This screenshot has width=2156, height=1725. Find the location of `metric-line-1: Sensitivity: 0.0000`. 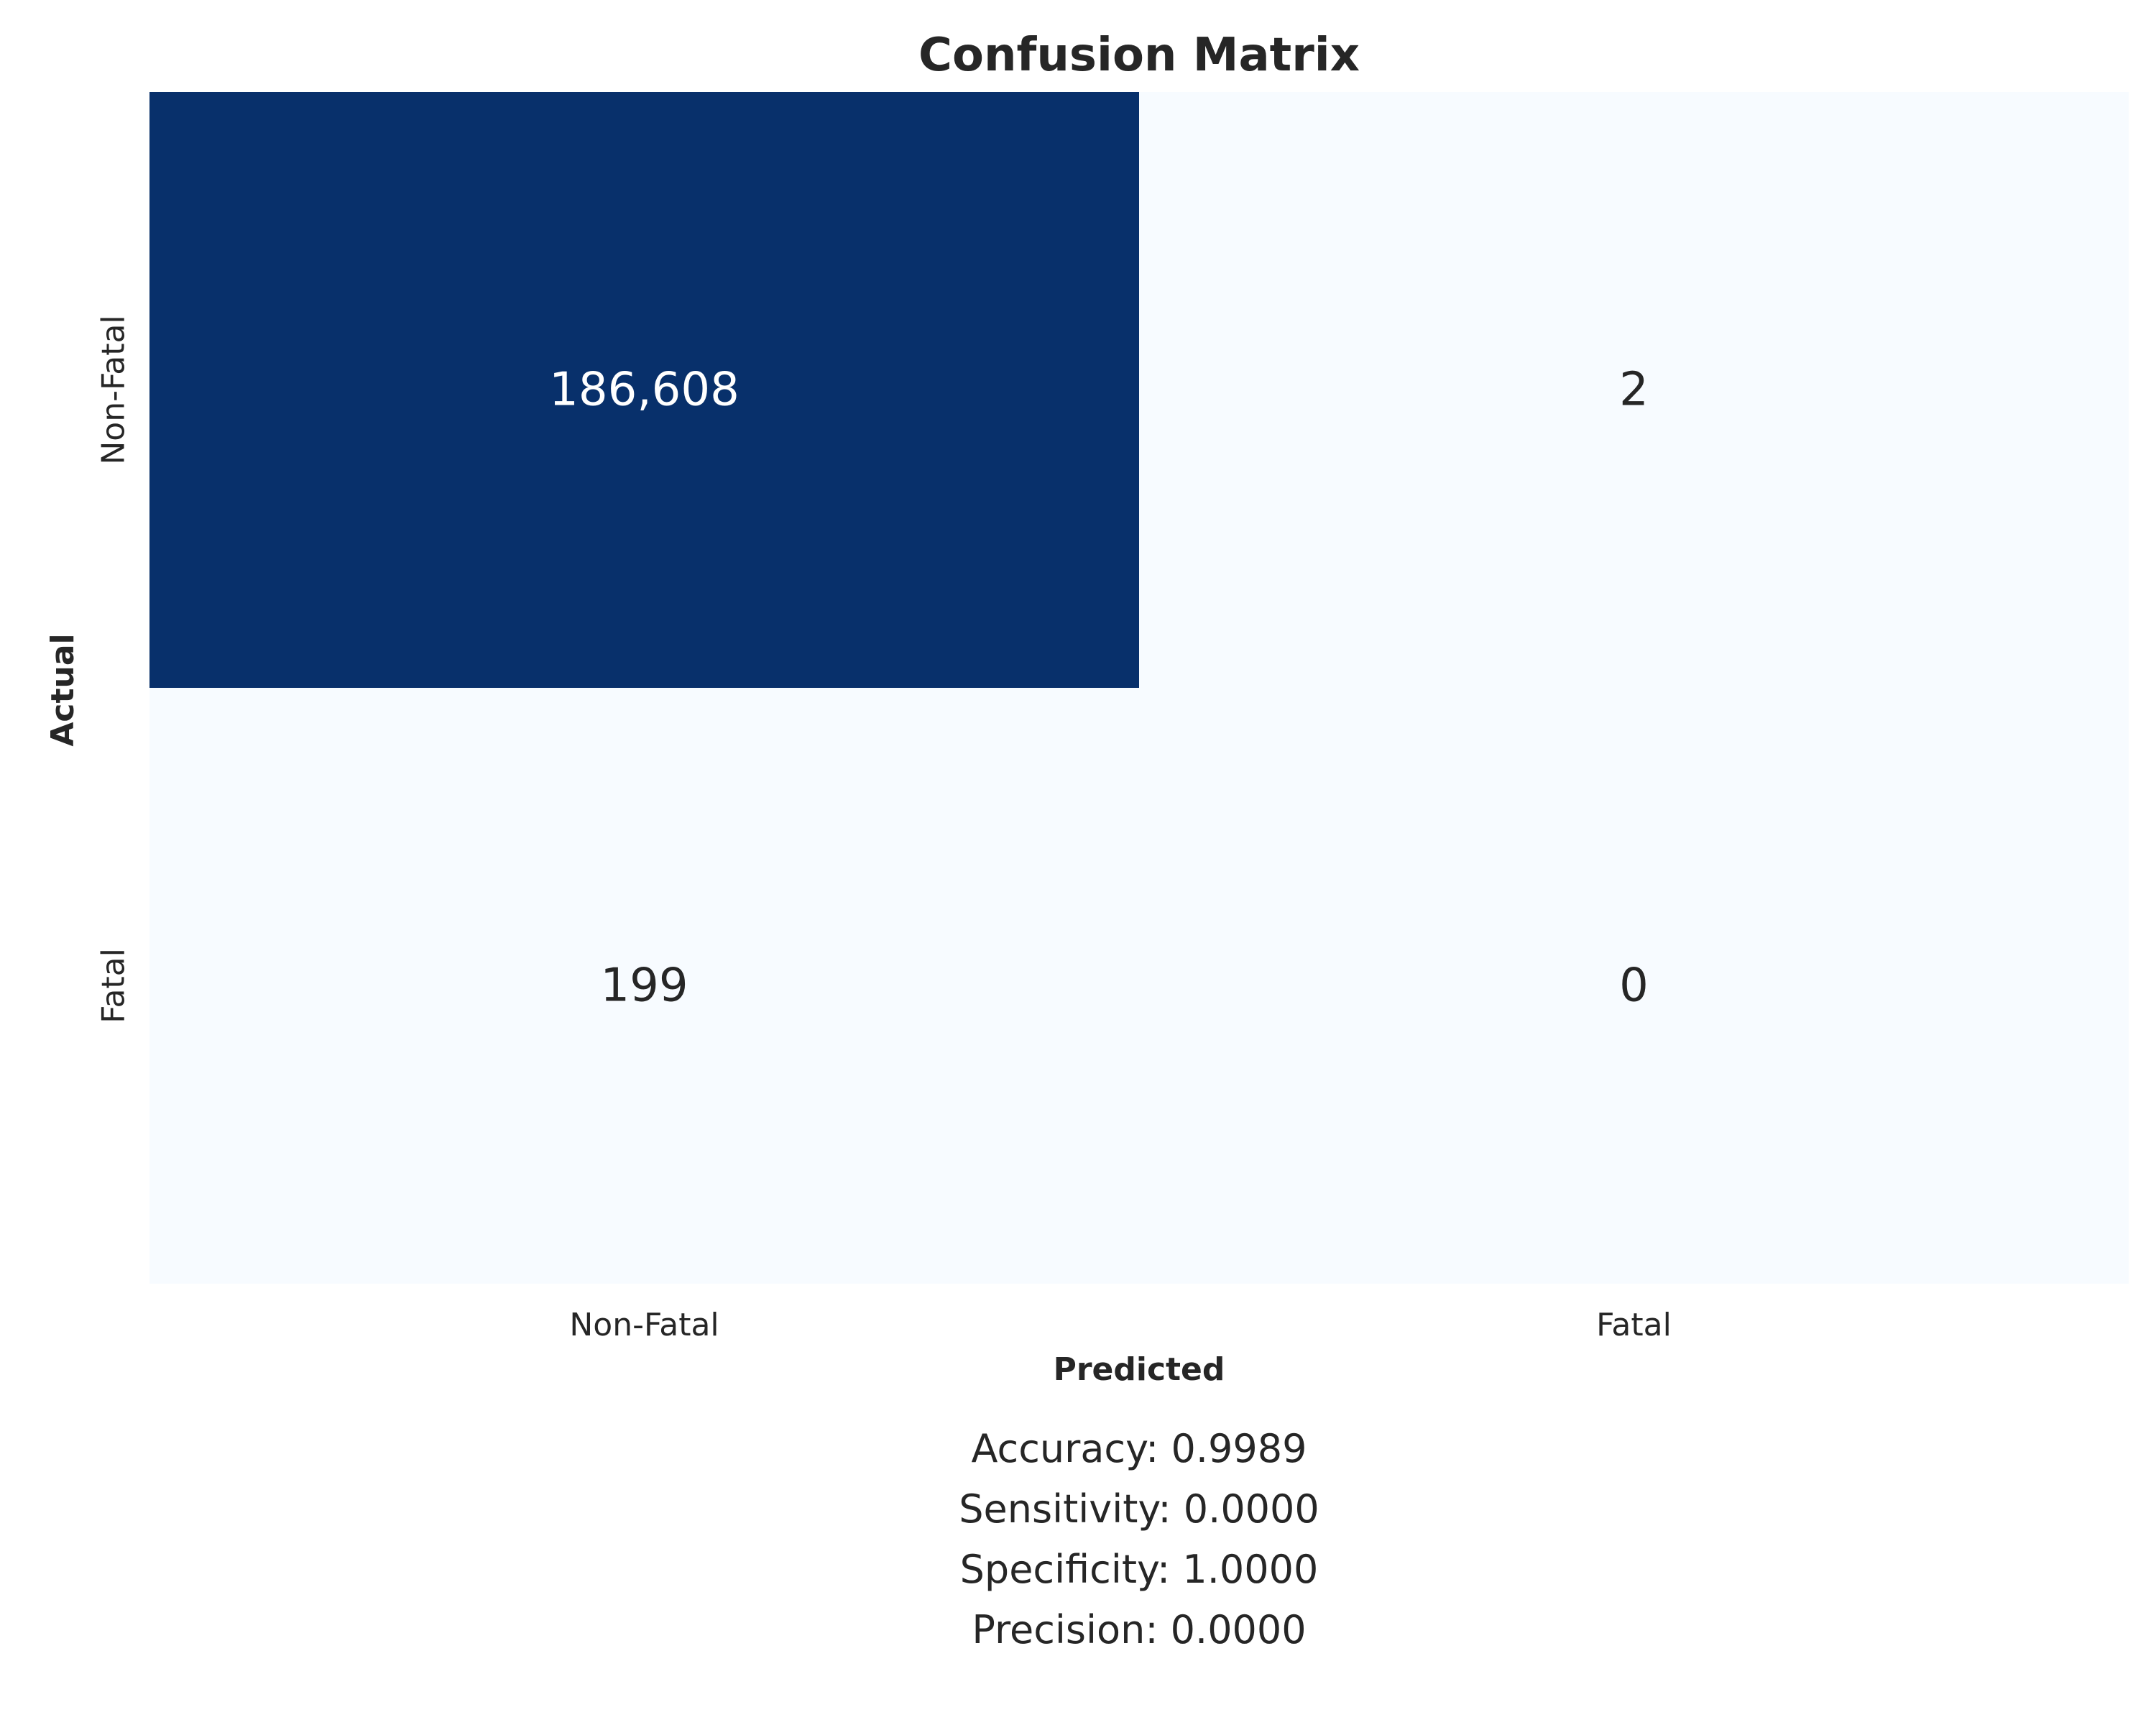

metric-line-1: Sensitivity: 0.0000 is located at coordinates (1139, 1509).